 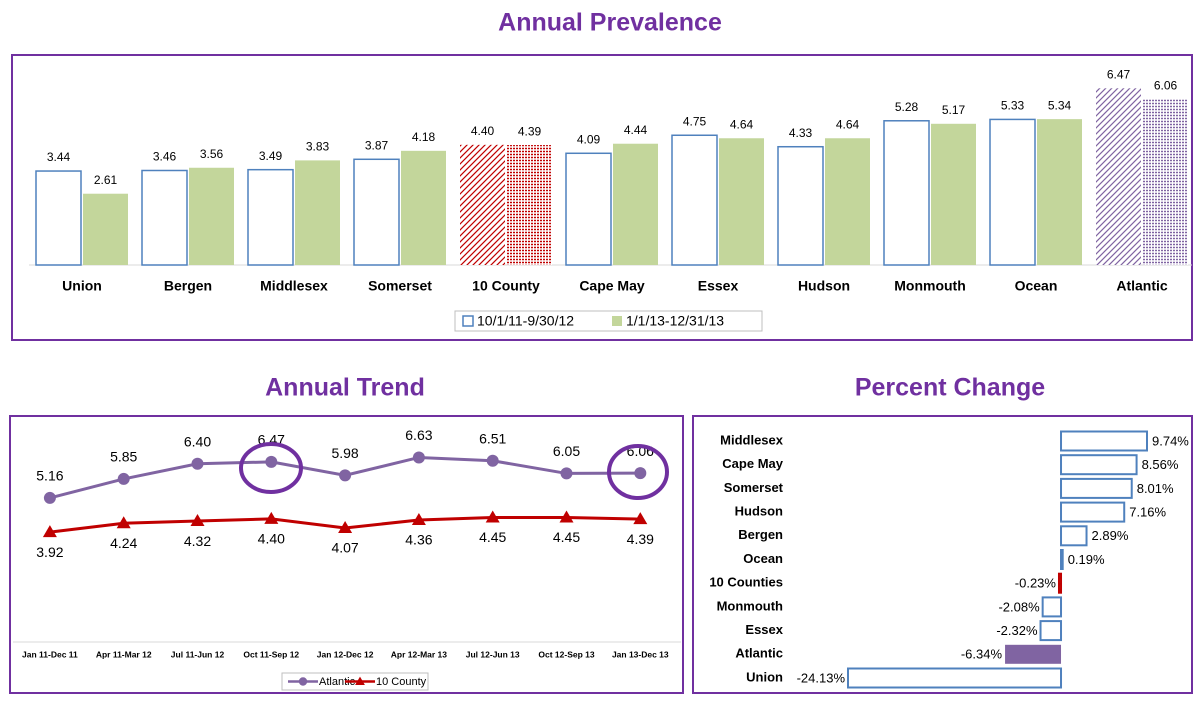 I want to click on data-label: 6.06, so click(x=1166, y=86).